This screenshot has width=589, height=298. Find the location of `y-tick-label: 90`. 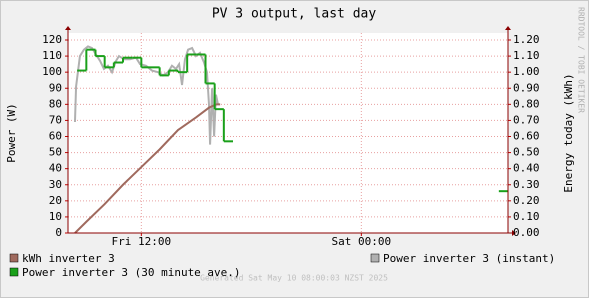

y-tick-label: 90 is located at coordinates (55, 87).